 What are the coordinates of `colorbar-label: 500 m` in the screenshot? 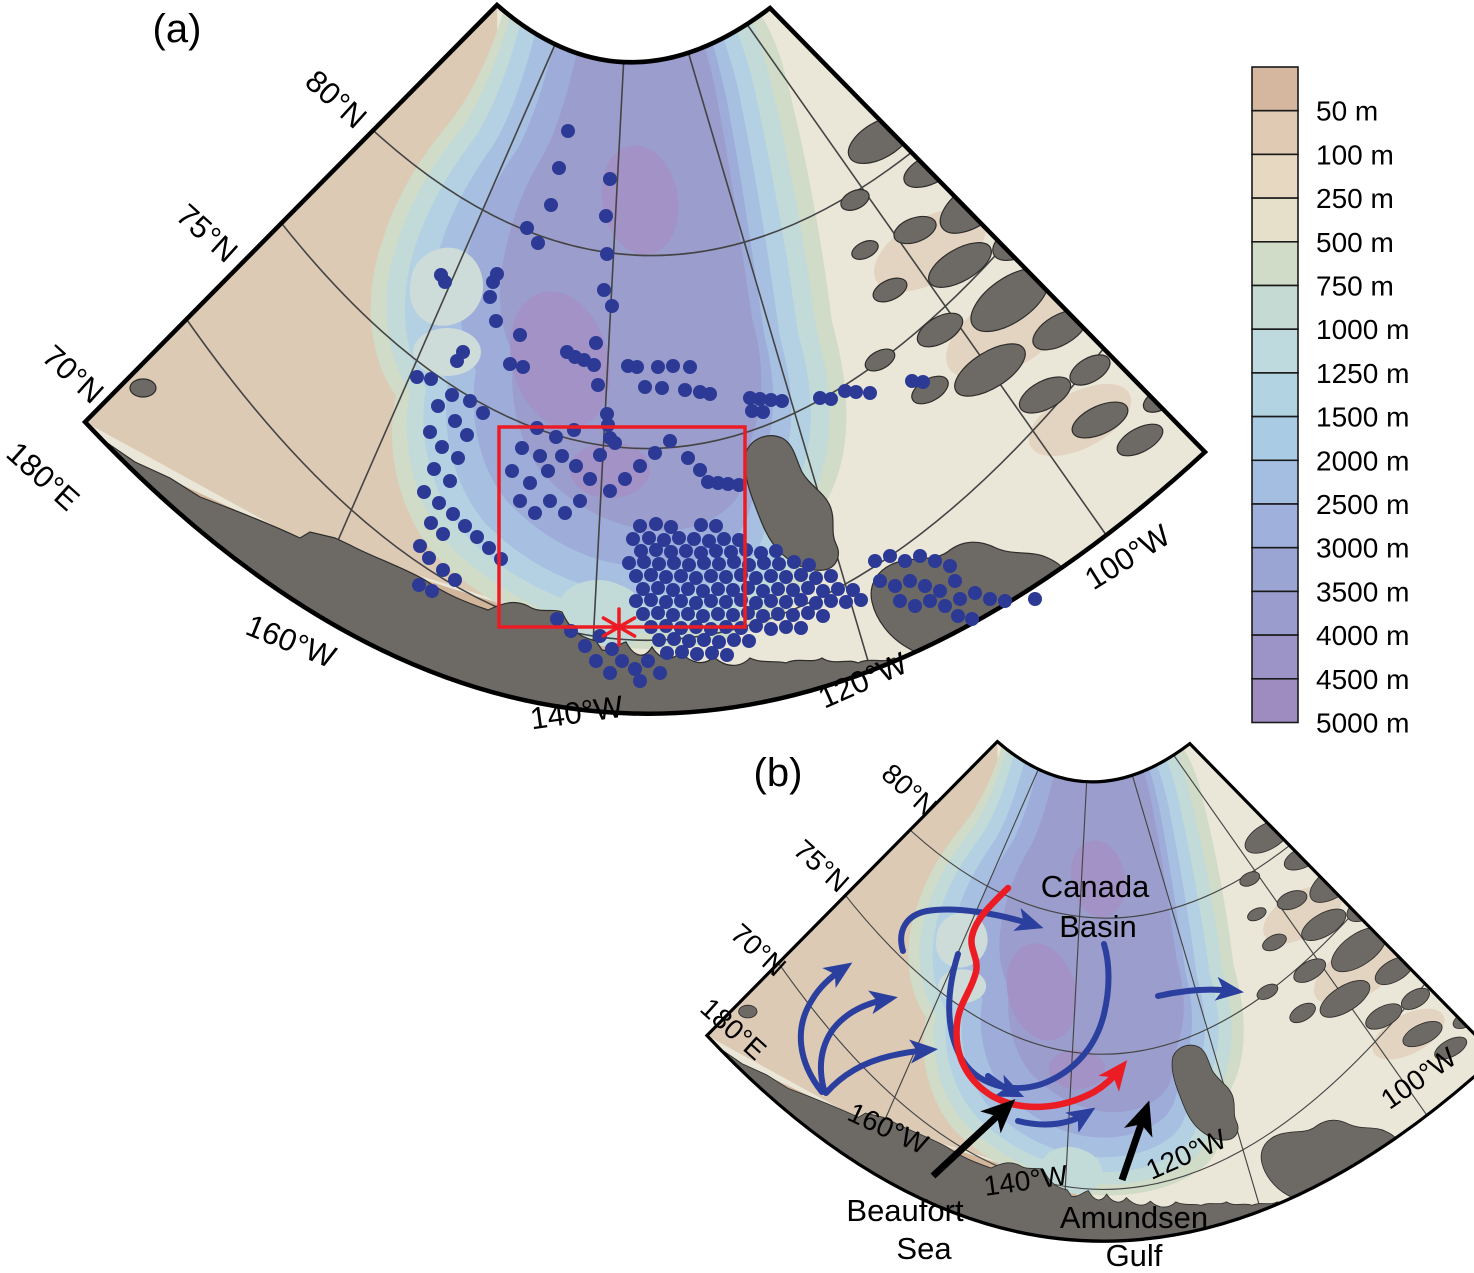 It's located at (1355, 242).